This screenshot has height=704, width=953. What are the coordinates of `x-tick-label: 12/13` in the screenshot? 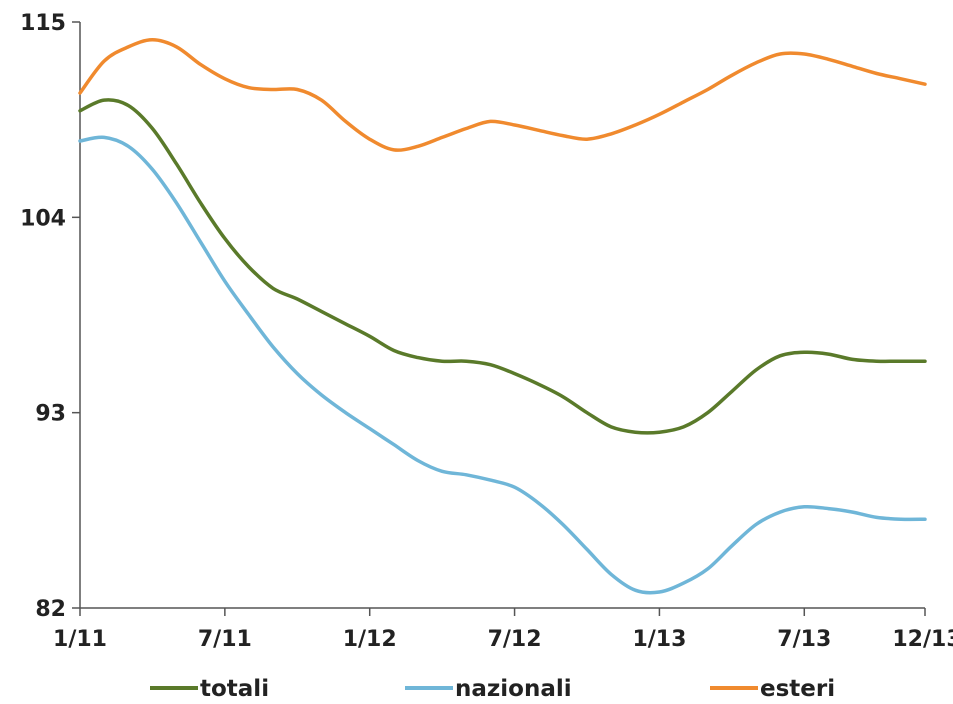 It's located at (922, 639).